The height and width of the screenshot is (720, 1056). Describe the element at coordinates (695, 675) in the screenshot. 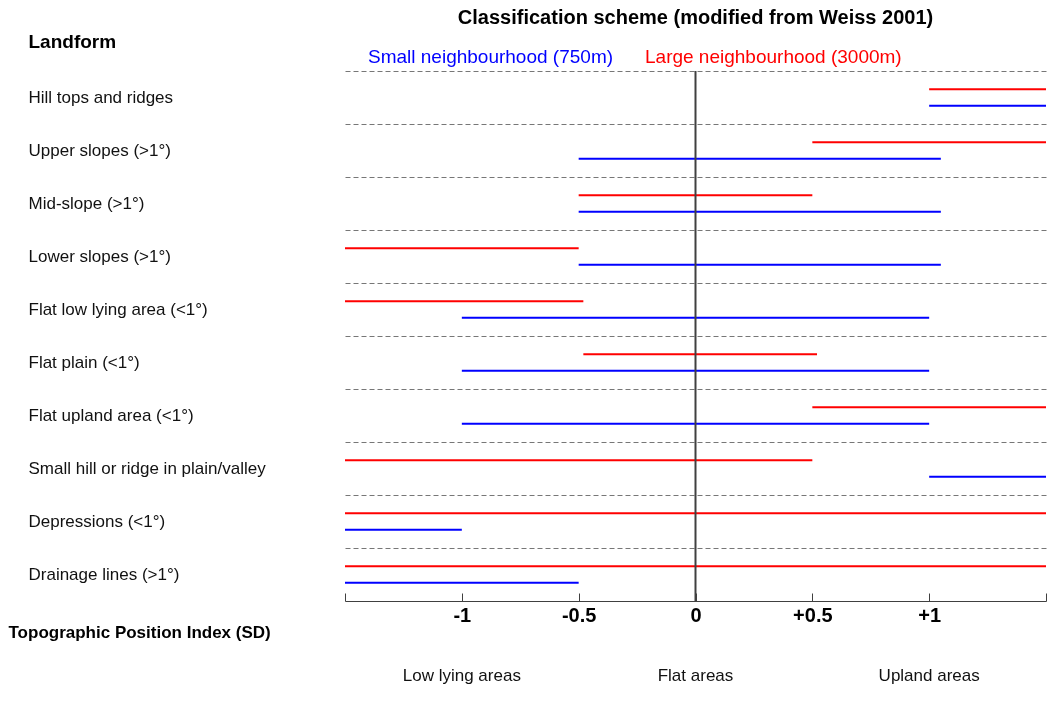

I see `text: Flat areas` at that location.